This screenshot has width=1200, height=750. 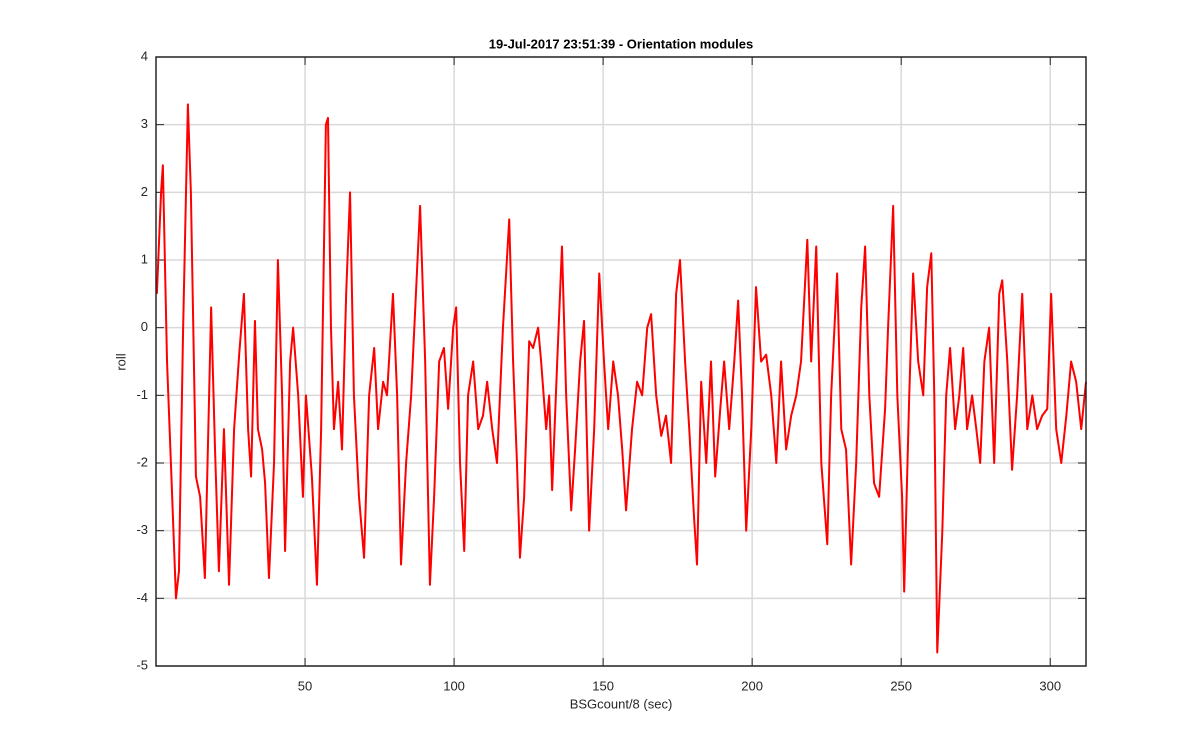 I want to click on y-tick-label: 4, so click(x=144, y=55).